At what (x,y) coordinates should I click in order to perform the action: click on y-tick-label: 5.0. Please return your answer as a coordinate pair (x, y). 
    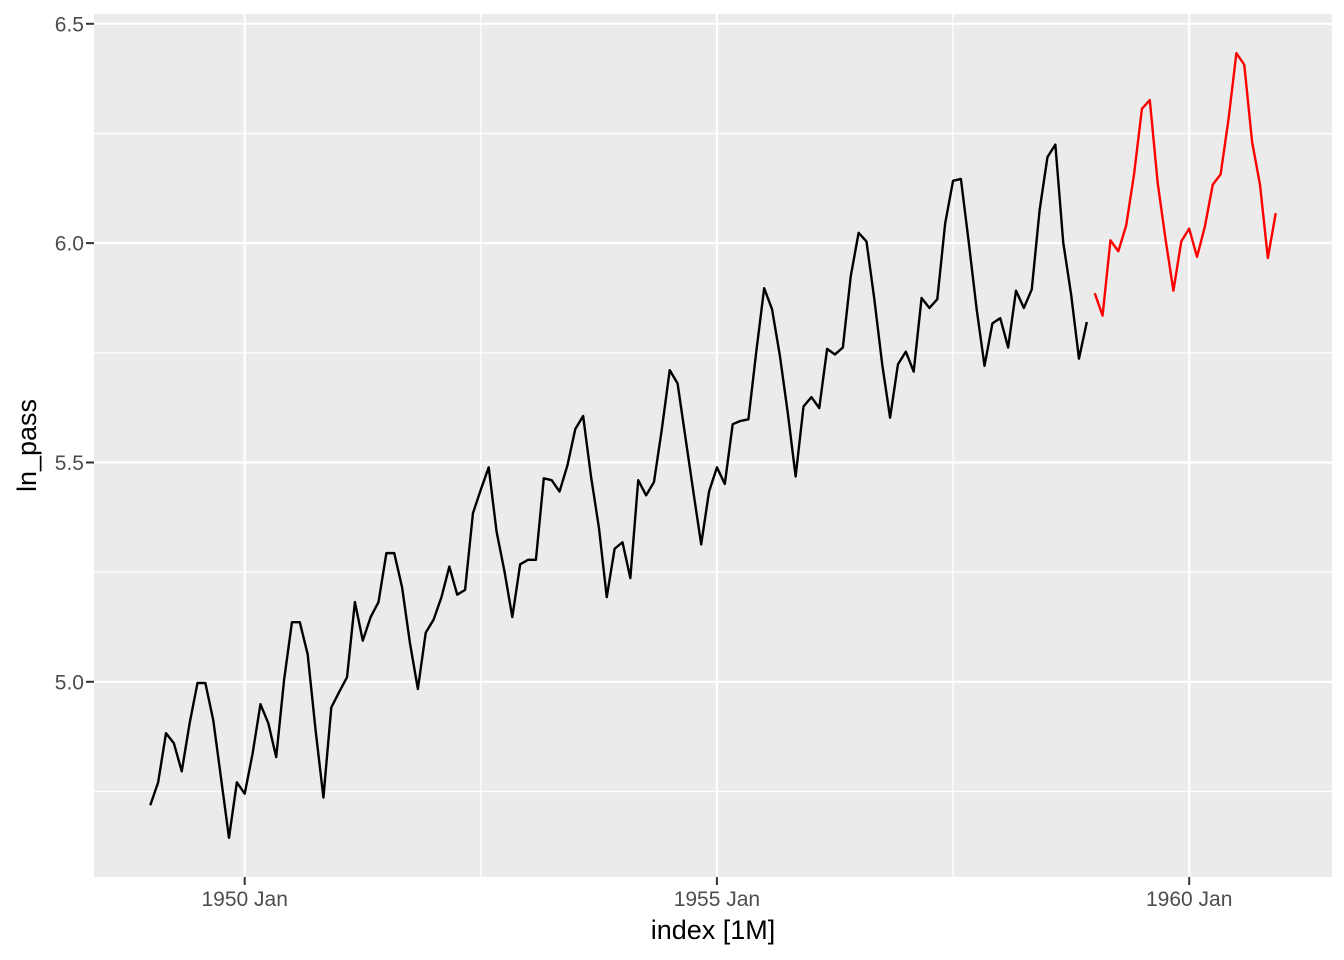
    Looking at the image, I should click on (69, 682).